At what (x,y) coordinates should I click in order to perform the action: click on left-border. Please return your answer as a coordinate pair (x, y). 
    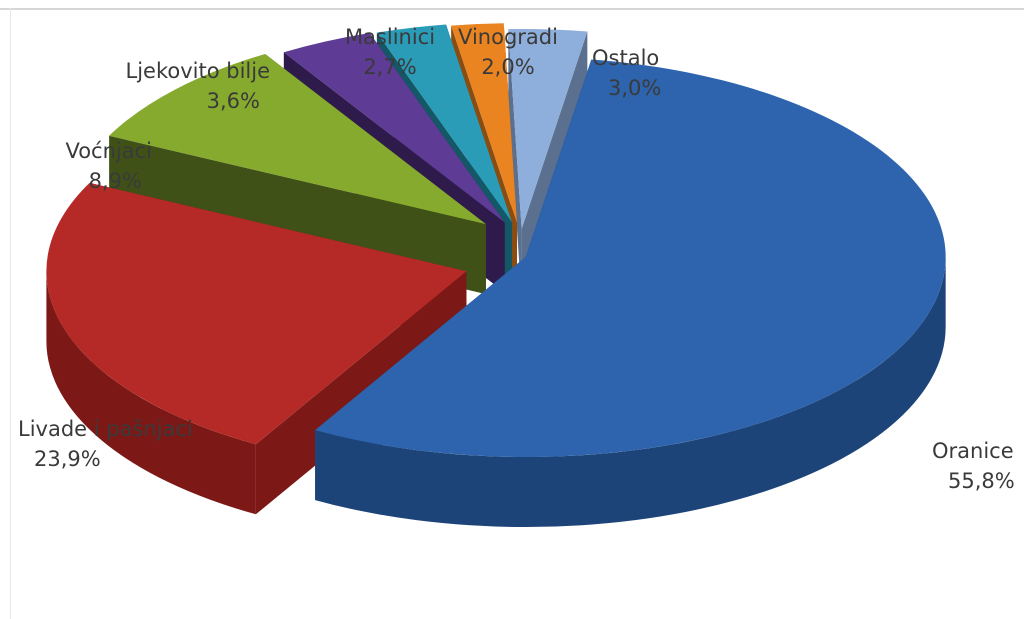
    Looking at the image, I should click on (10, 313).